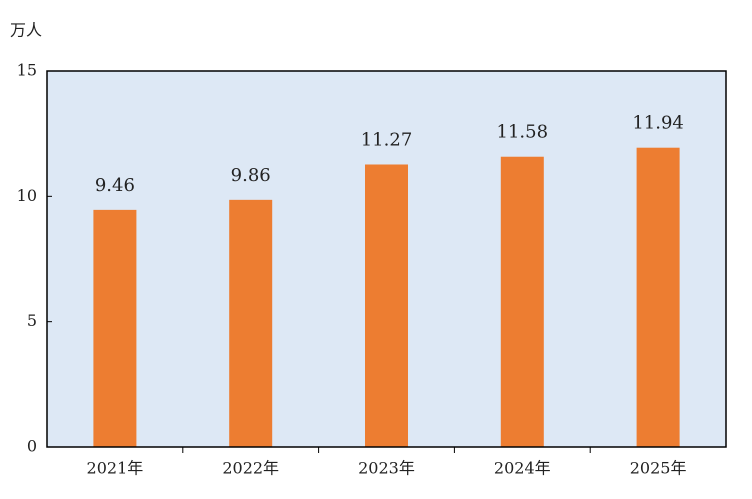  I want to click on value-label: 11.27, so click(387, 139).